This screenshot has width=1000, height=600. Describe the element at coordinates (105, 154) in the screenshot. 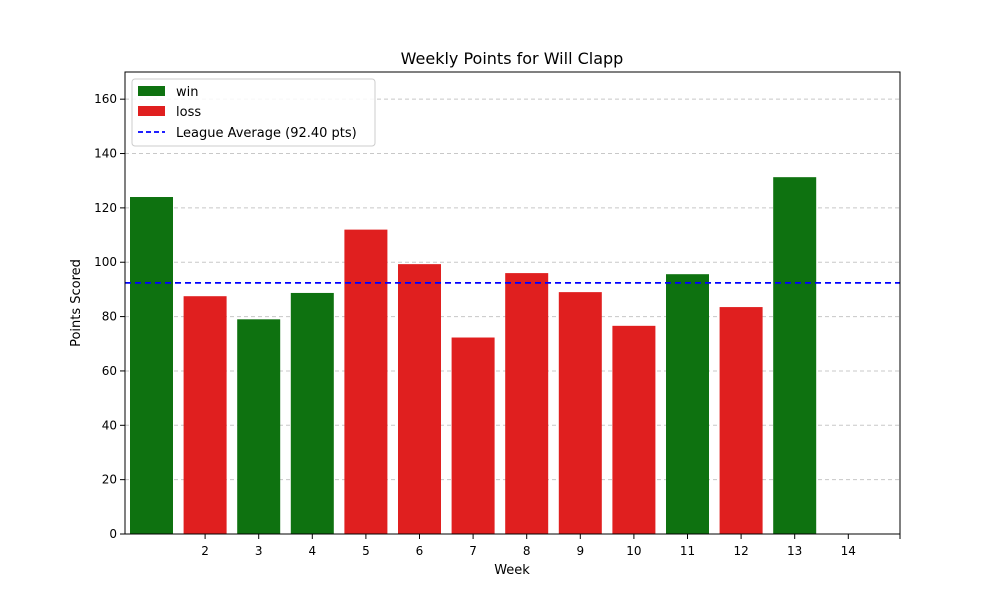

I see `y-tick-label: 140` at that location.